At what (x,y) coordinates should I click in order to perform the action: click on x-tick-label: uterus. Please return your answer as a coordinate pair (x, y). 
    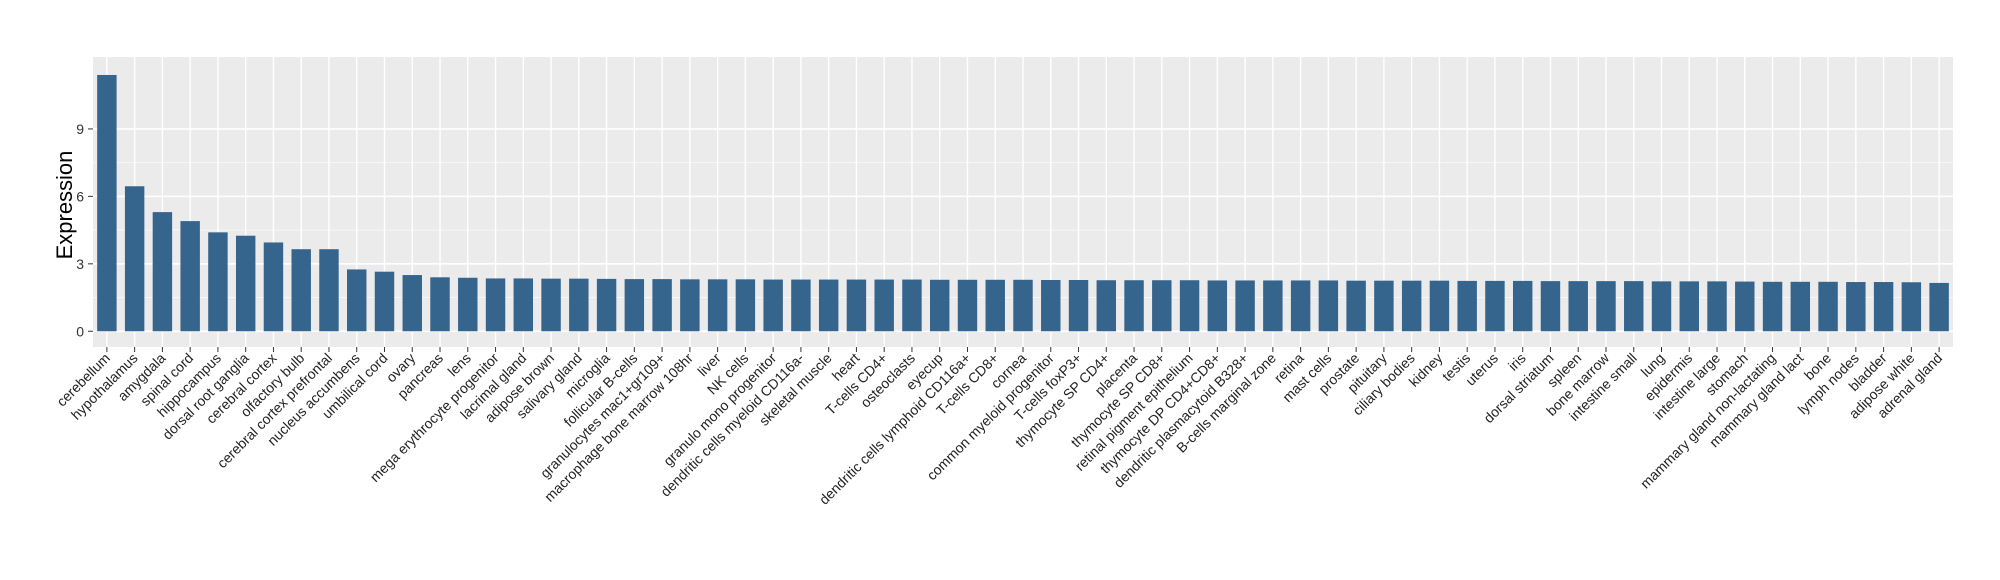
    Looking at the image, I should click on (1481, 369).